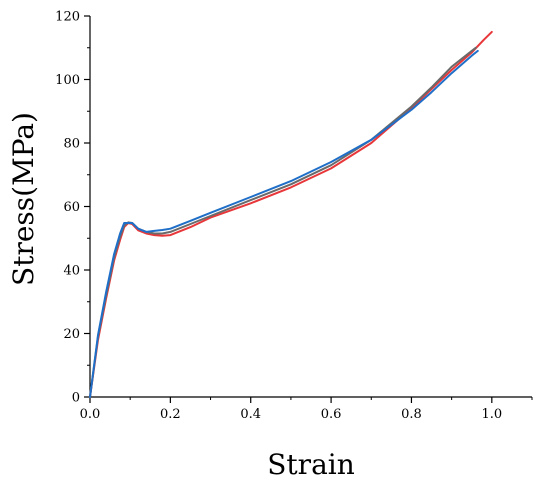 This screenshot has height=483, width=550. Describe the element at coordinates (331, 414) in the screenshot. I see `x-tick-label: 0.6` at that location.